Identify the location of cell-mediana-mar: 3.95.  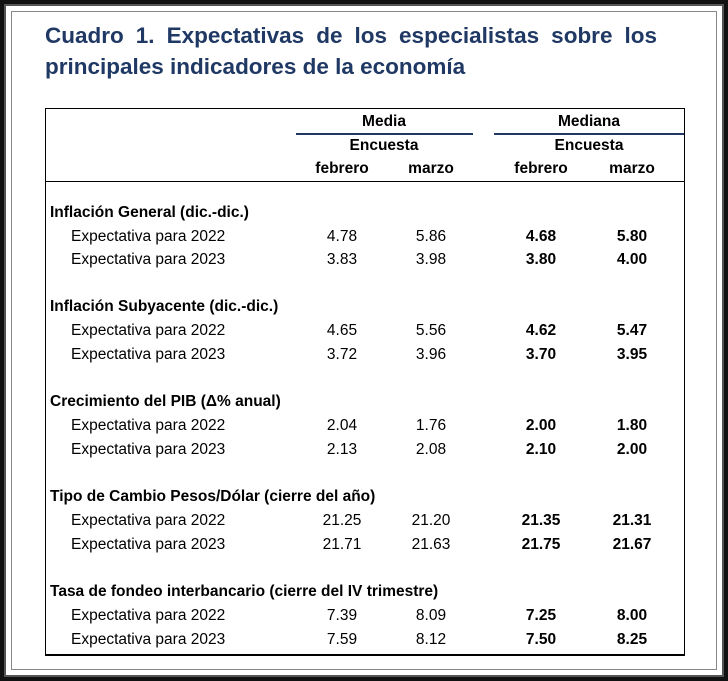
(632, 354).